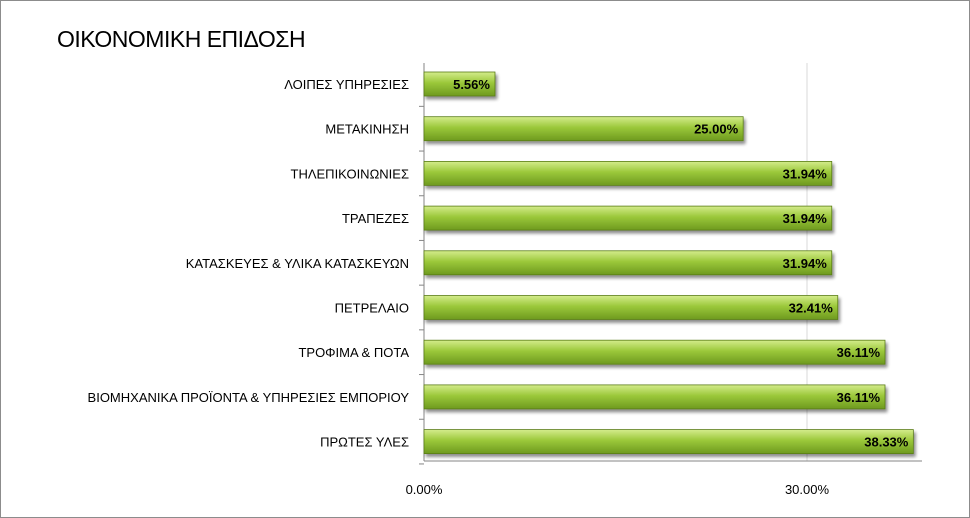 This screenshot has width=970, height=518. Describe the element at coordinates (346, 84) in the screenshot. I see `category-label: ΛΟΙΠΕΣ ΥΠΗΡΕΣΙΕΣ` at that location.